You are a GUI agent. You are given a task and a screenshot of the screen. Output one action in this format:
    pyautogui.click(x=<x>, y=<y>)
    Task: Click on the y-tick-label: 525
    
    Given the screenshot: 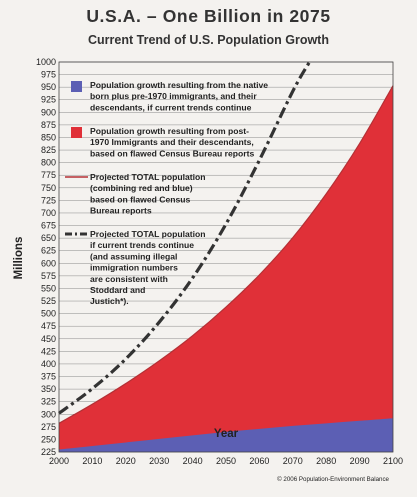 What is the action you would take?
    pyautogui.click(x=48, y=301)
    